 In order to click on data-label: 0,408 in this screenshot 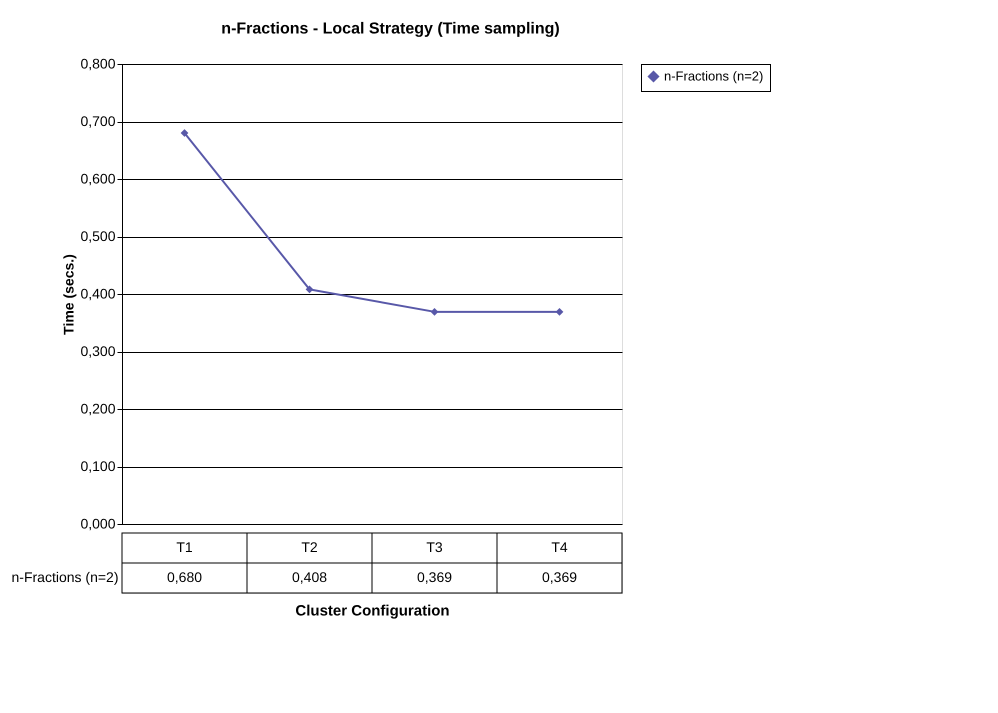, I will do `click(310, 577)`.